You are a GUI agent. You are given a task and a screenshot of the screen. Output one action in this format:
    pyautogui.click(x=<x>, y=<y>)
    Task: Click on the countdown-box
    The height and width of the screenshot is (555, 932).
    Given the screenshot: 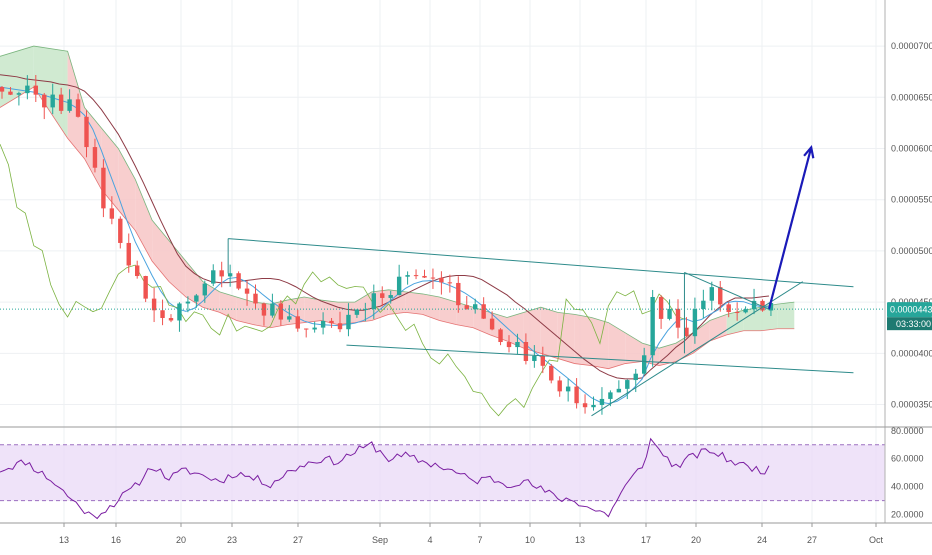 What is the action you would take?
    pyautogui.click(x=909, y=324)
    